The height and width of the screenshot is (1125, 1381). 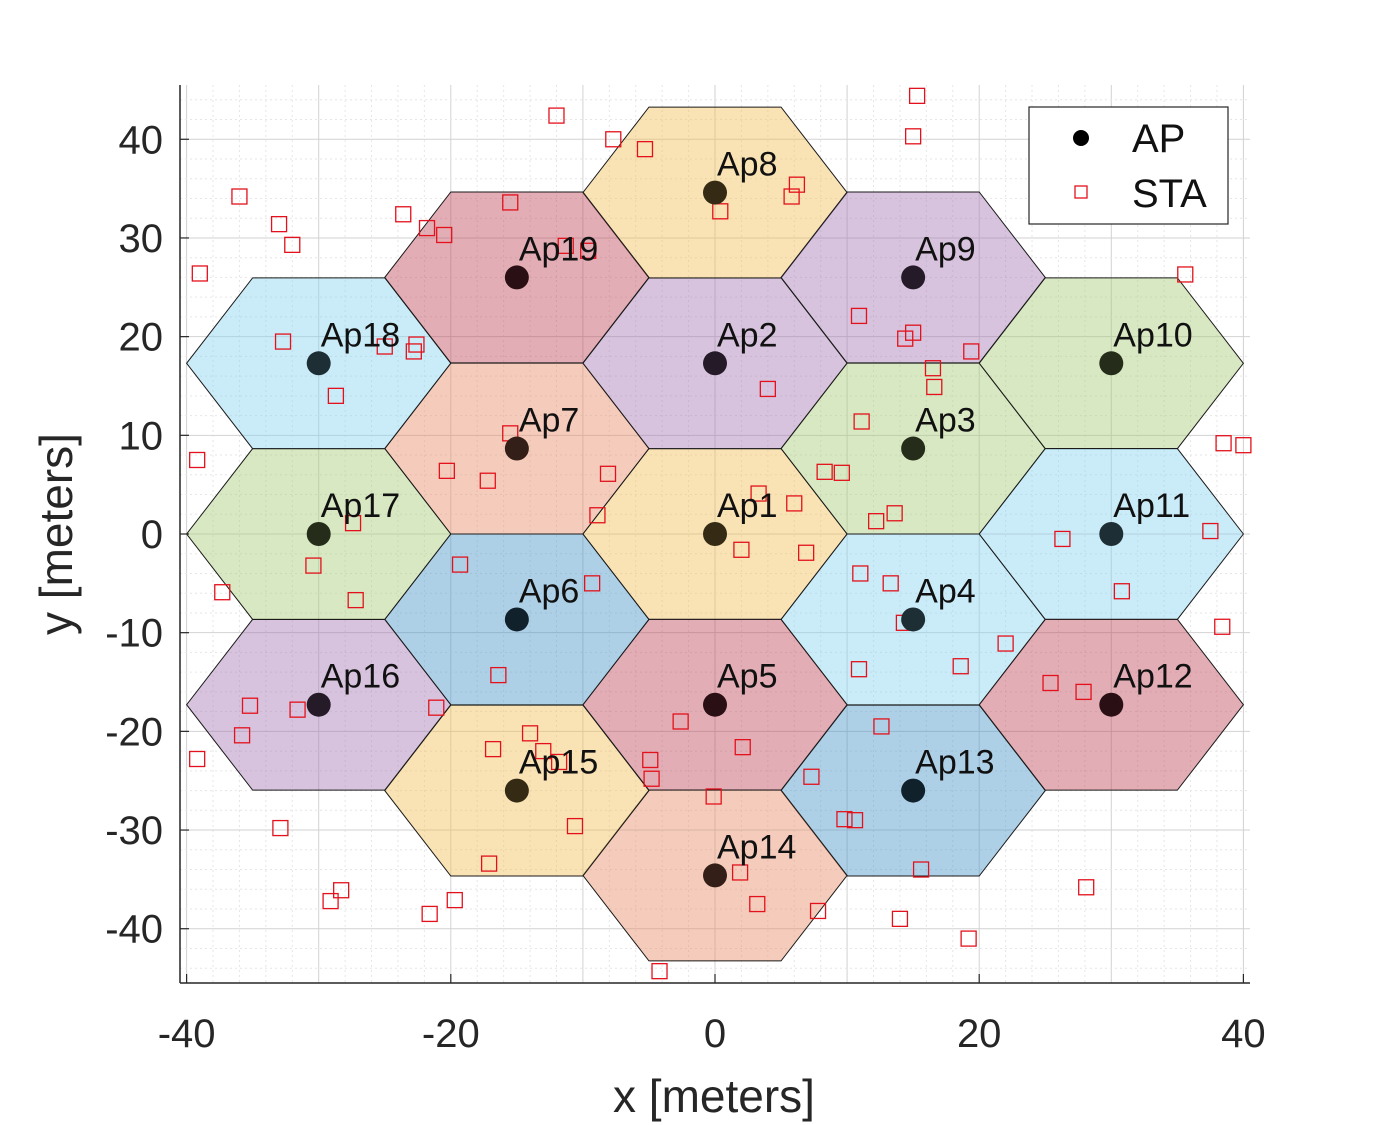 I want to click on ap-label-ap12: Ap12, so click(x=1152, y=677).